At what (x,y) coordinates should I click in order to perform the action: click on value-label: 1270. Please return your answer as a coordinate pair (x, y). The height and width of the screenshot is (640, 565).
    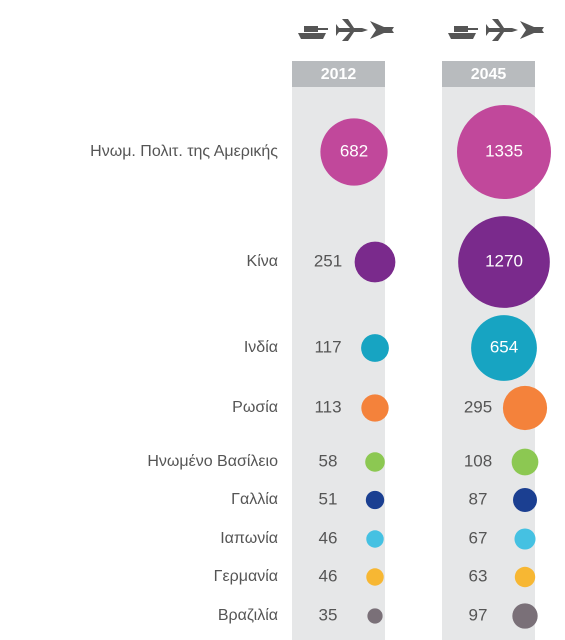
    Looking at the image, I should click on (504, 260).